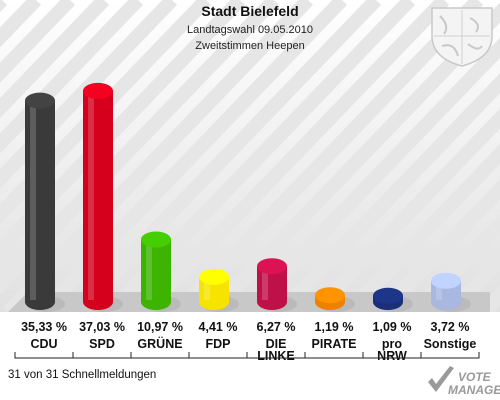  Describe the element at coordinates (276, 344) in the screenshot. I see `category-label: DIE` at that location.